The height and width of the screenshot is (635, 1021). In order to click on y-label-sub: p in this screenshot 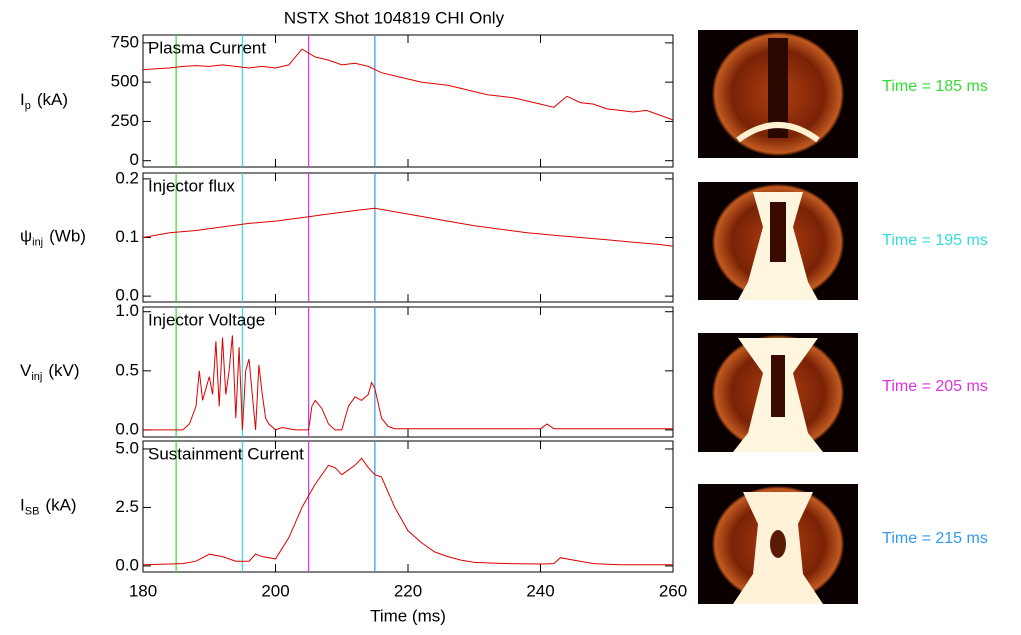, I will do `click(28, 106)`.